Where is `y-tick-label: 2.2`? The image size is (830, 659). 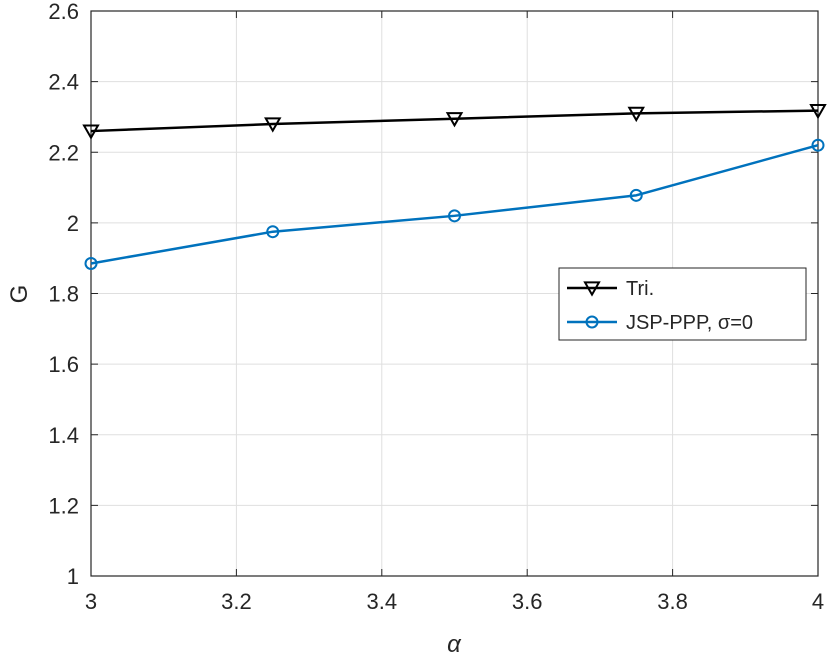
y-tick-label: 2.2 is located at coordinates (63, 152).